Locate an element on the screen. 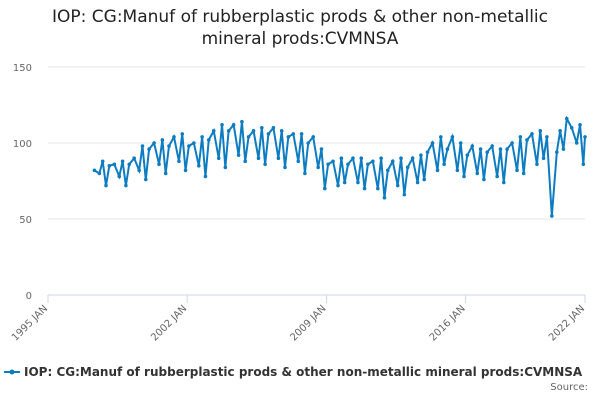 The image size is (600, 400). y-tick-label: 150 is located at coordinates (22, 68).